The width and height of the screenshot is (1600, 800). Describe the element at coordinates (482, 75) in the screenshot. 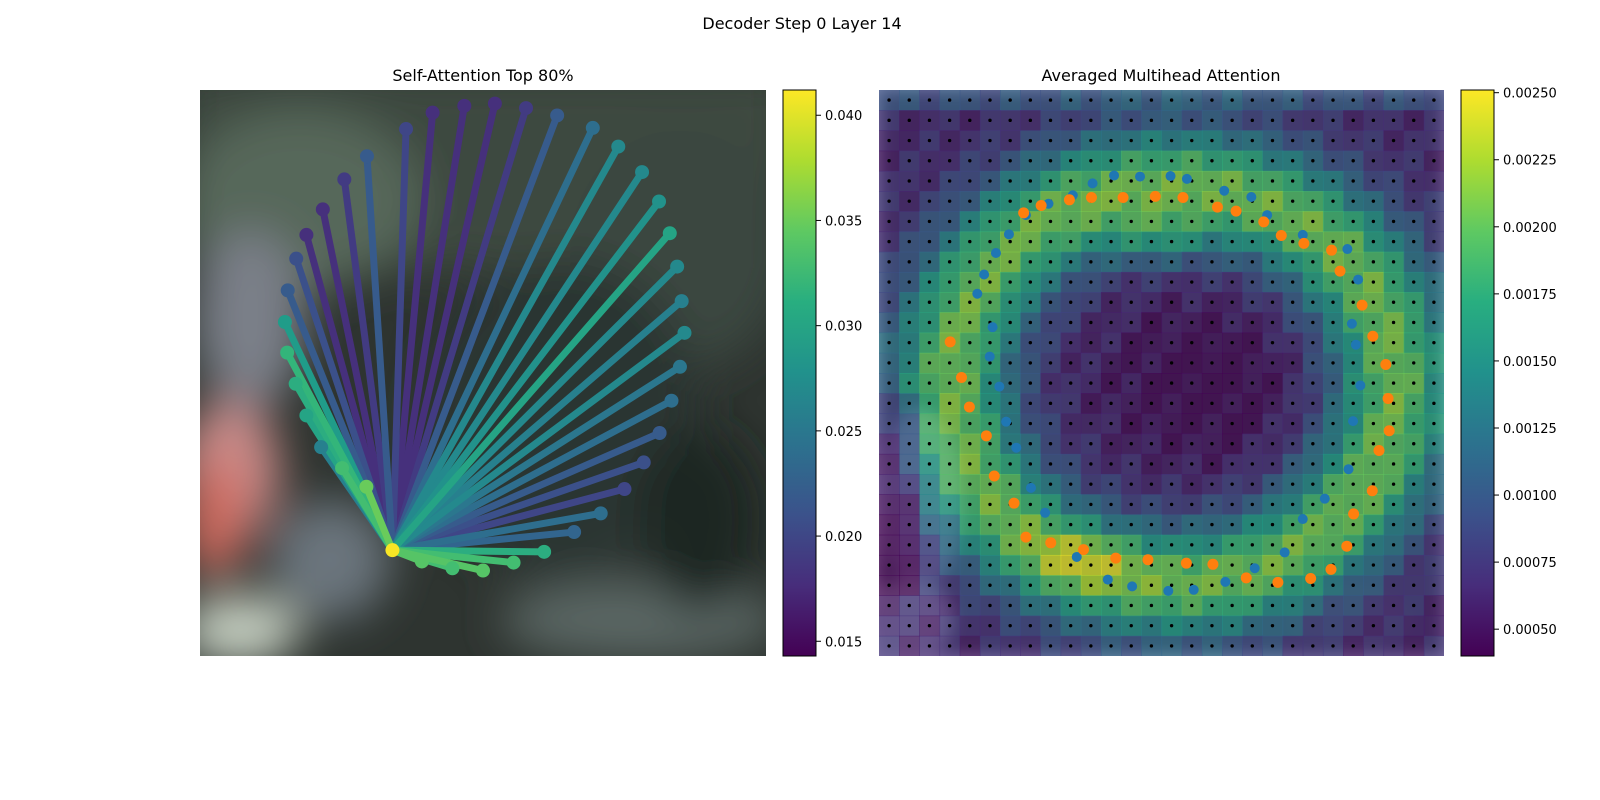

I see `self-attention-title: Self-Attention Top 80%` at that location.